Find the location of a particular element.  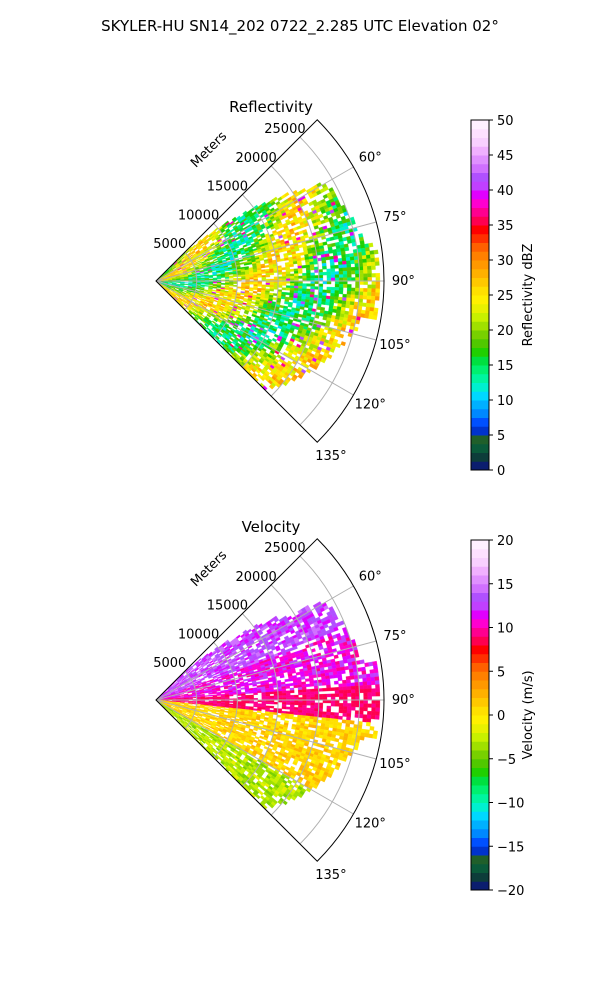

colorbar-tick-label: 0 is located at coordinates (501, 471).